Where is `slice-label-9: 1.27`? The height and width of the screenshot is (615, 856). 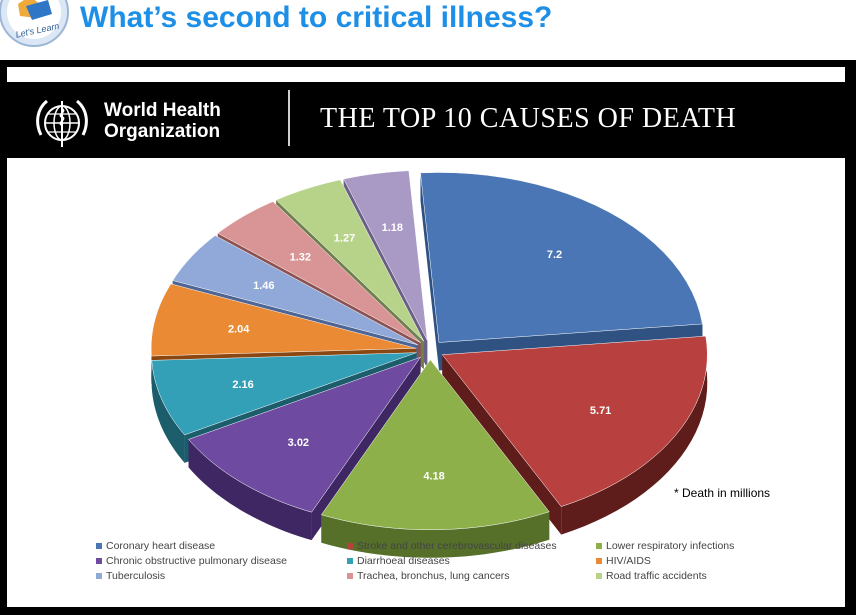 slice-label-9: 1.27 is located at coordinates (344, 238).